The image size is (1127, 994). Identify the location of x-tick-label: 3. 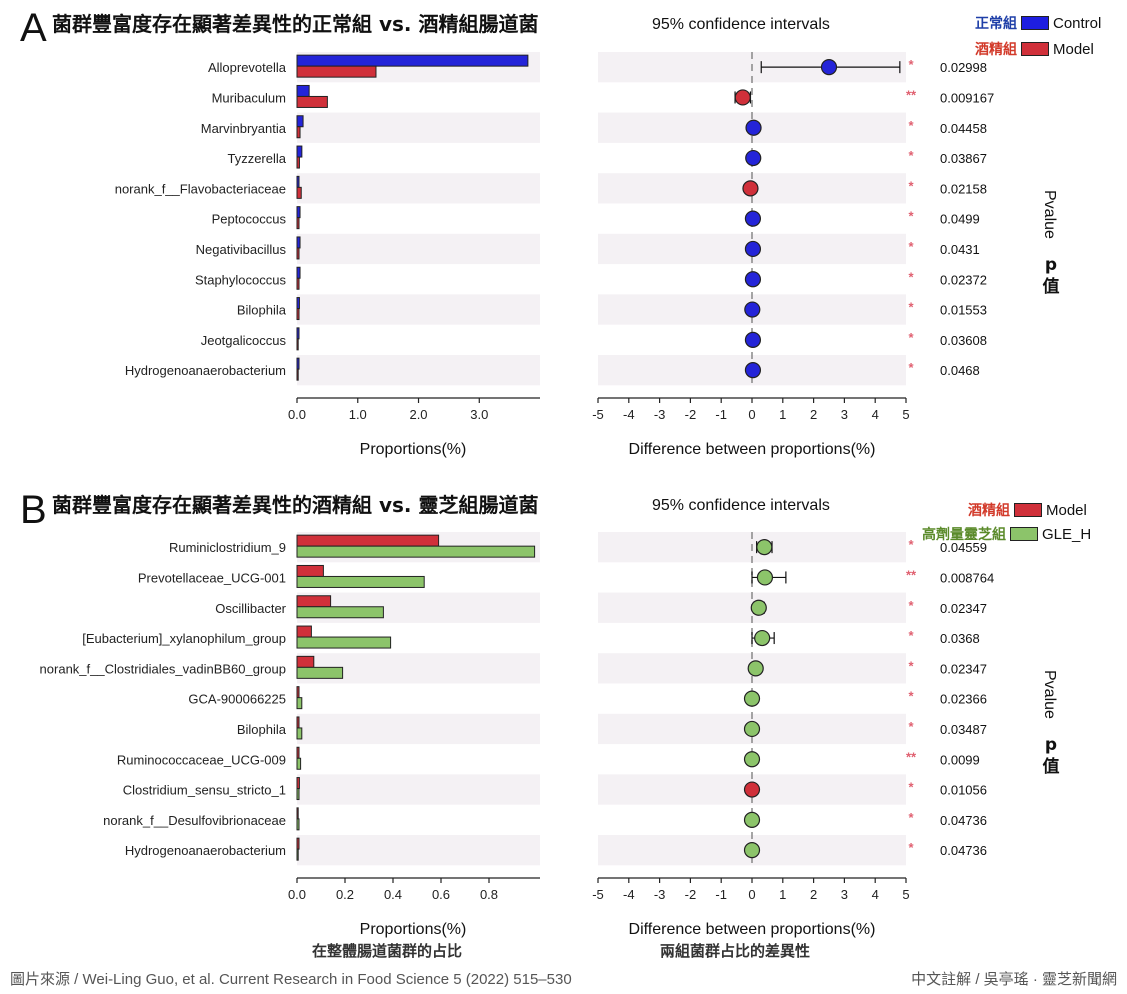
(844, 414).